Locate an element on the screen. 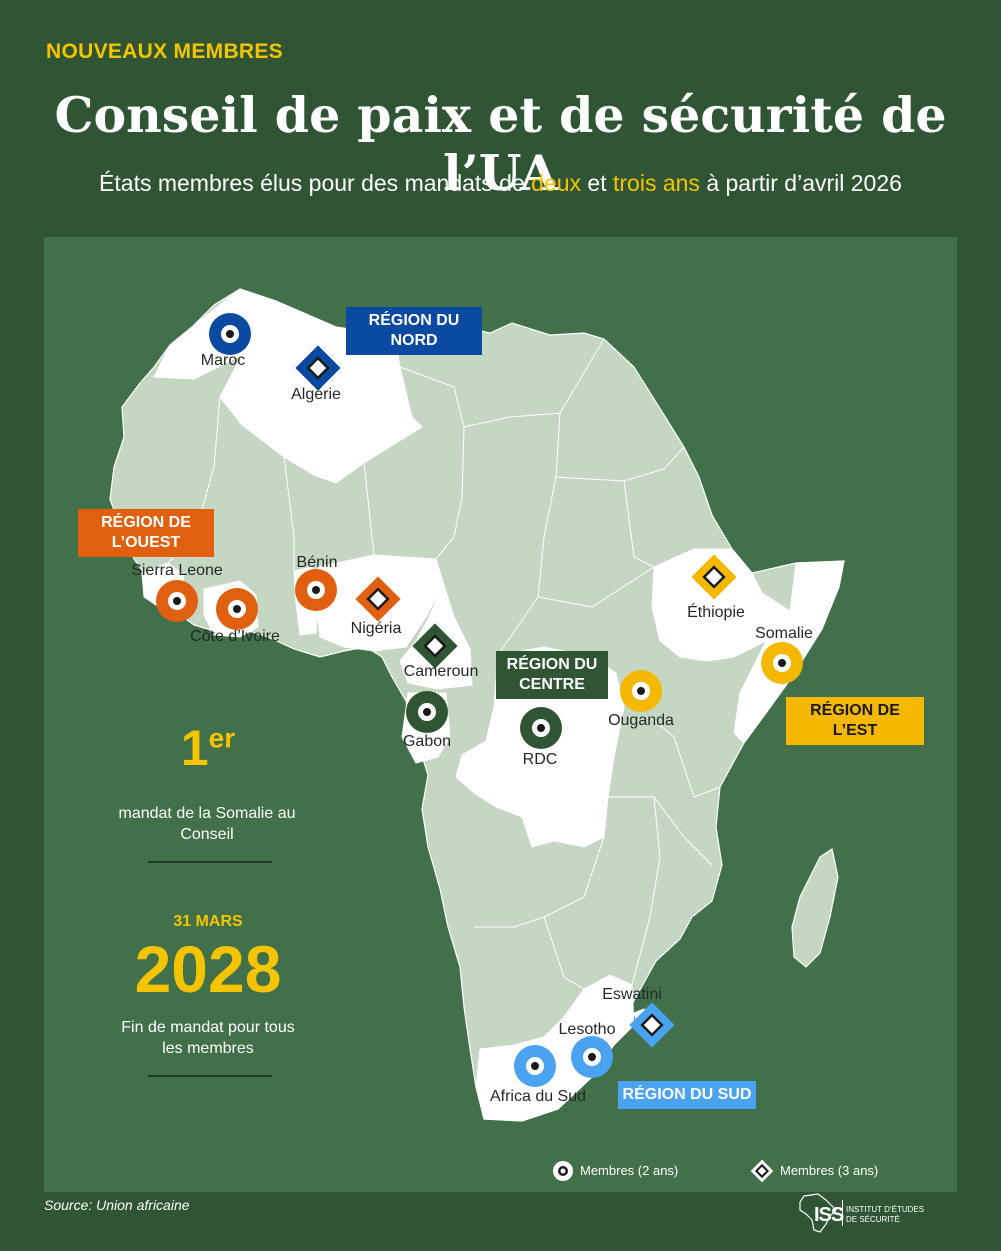 The height and width of the screenshot is (1251, 1001). maroc-marker is located at coordinates (230, 334).